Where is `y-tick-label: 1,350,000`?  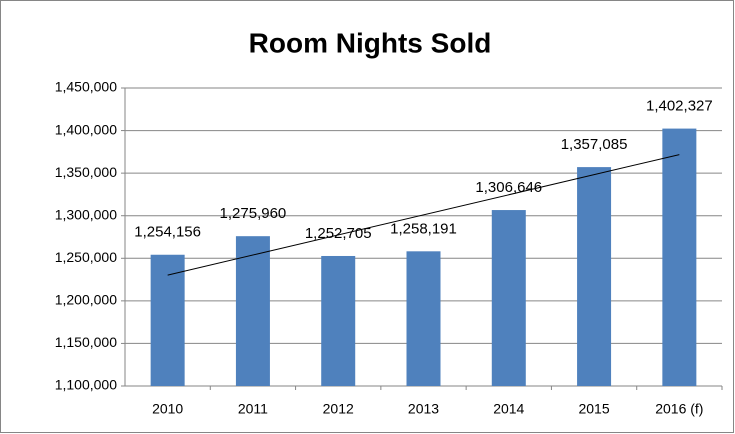
y-tick-label: 1,350,000 is located at coordinates (86, 172).